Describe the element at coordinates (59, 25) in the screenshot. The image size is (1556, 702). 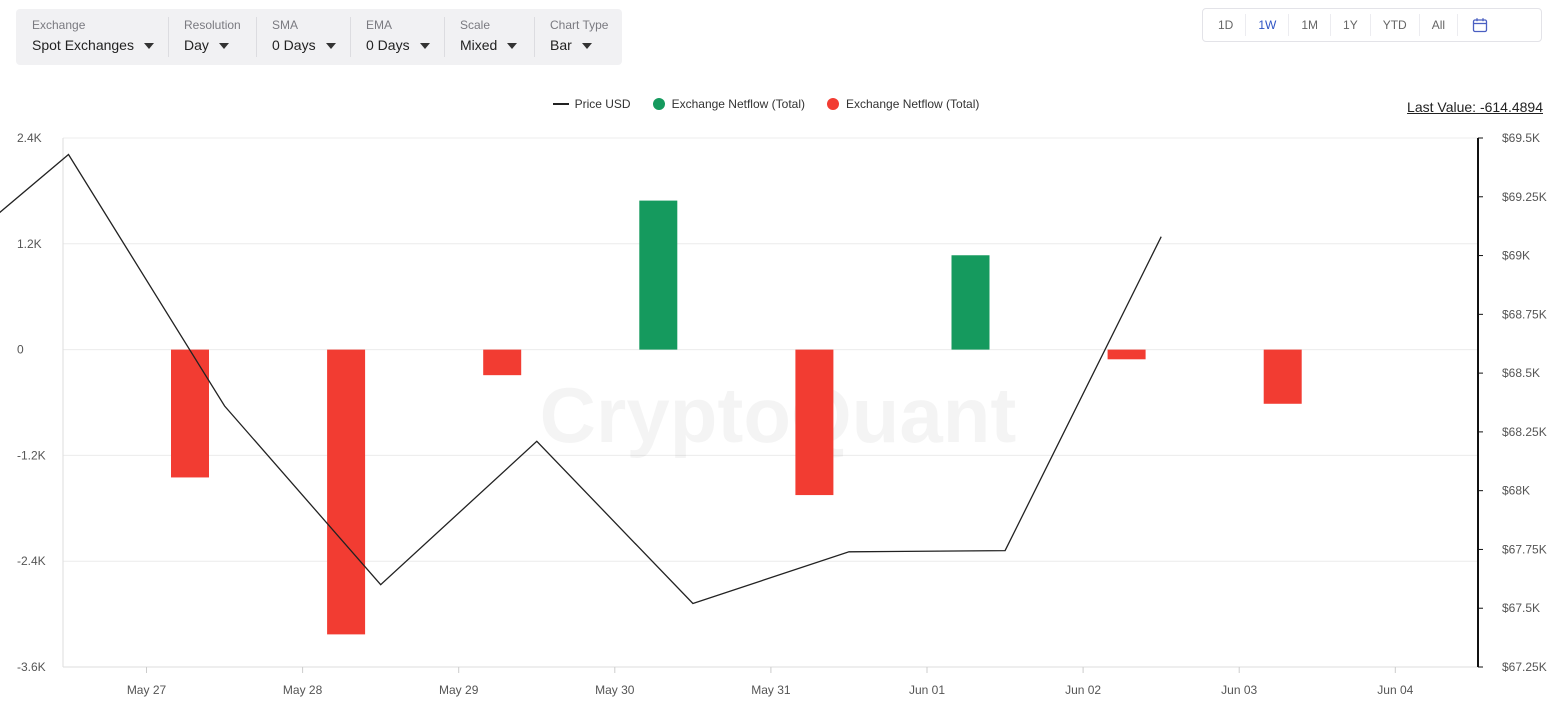
I see `exchange-label: Exchange` at that location.